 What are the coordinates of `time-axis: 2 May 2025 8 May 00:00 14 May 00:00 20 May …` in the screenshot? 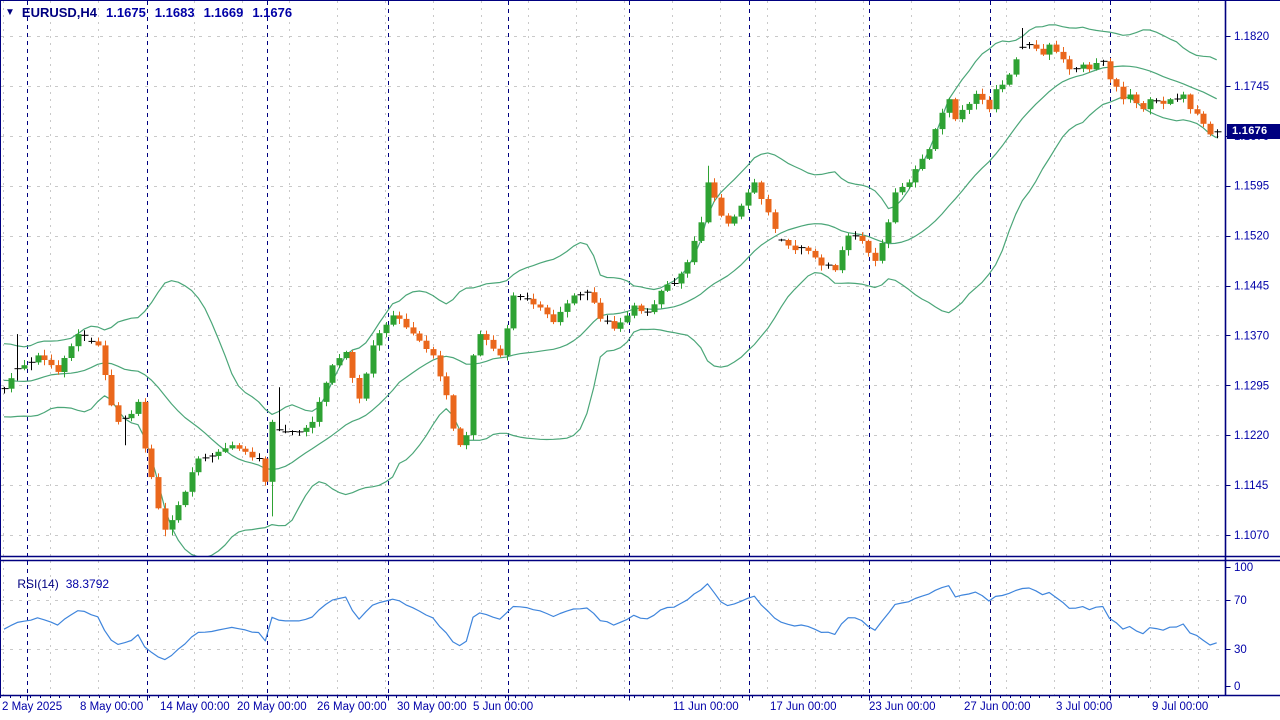 It's located at (609, 704).